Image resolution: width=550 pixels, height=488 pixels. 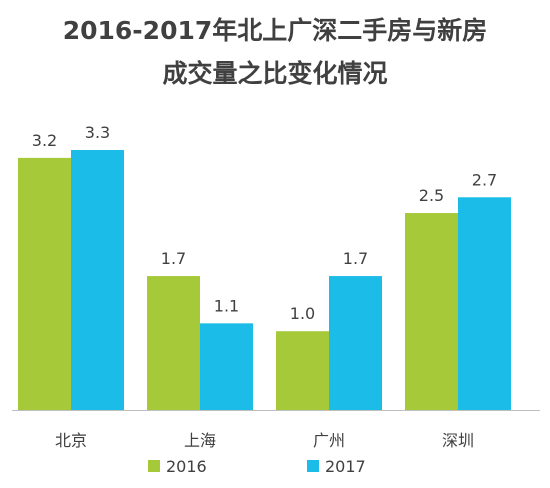 What do you see at coordinates (431, 195) in the screenshot?
I see `data-label-2016-3: 2.5` at bounding box center [431, 195].